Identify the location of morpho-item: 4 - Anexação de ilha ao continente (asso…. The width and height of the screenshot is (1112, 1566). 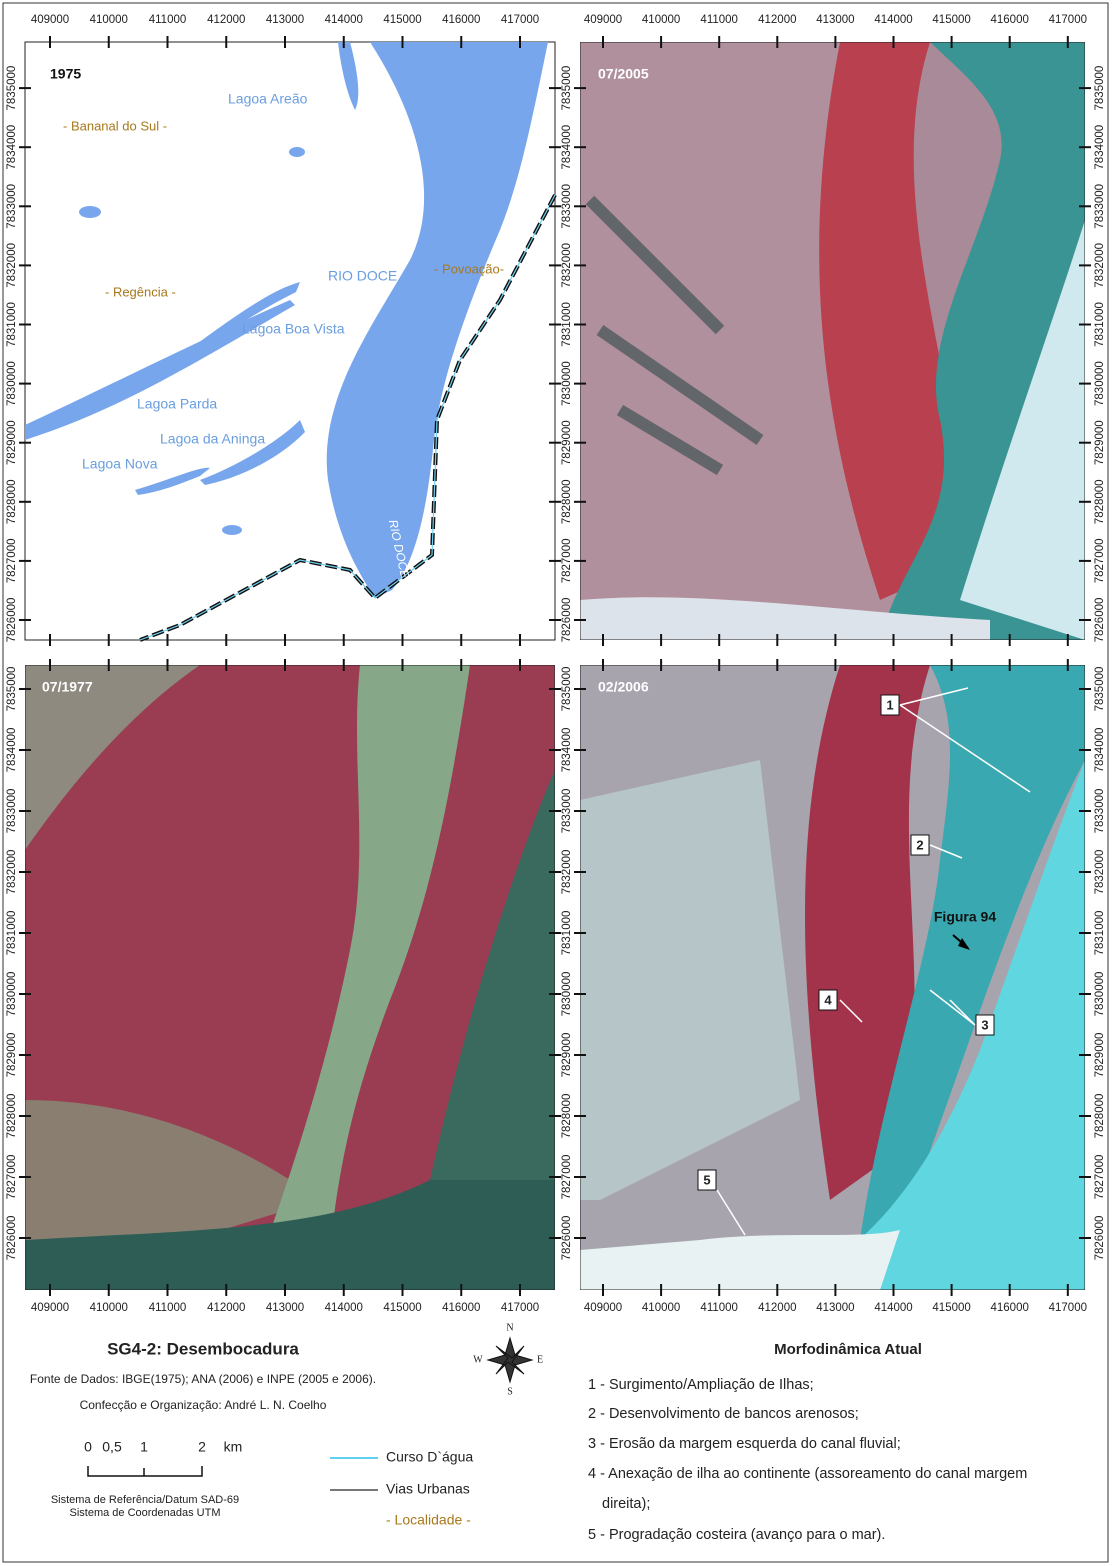
(807, 1474).